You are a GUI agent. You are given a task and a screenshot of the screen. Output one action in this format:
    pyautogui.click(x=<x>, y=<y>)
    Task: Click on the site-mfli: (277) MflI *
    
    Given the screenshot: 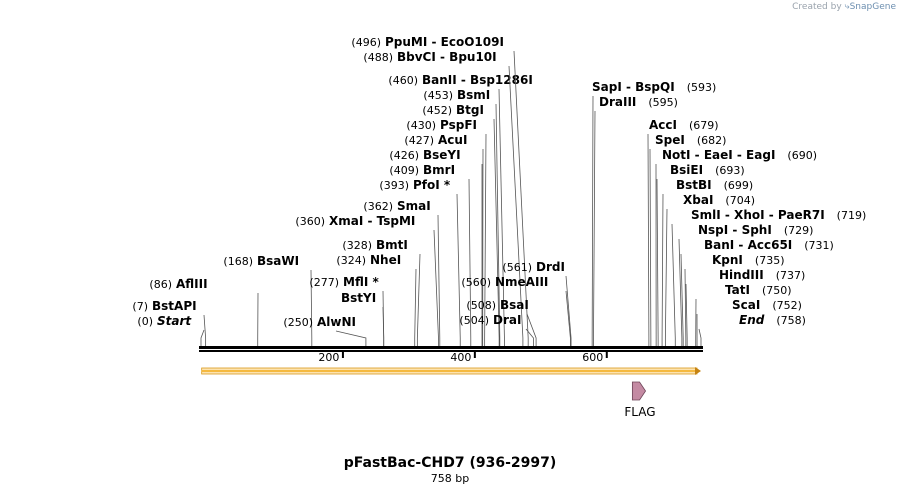 What is the action you would take?
    pyautogui.click(x=347, y=310)
    